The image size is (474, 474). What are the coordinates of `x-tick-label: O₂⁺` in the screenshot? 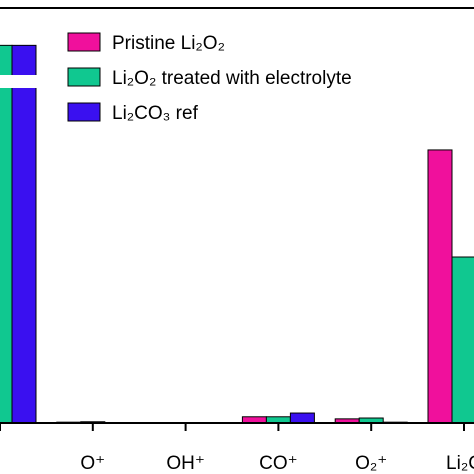 It's located at (371, 463).